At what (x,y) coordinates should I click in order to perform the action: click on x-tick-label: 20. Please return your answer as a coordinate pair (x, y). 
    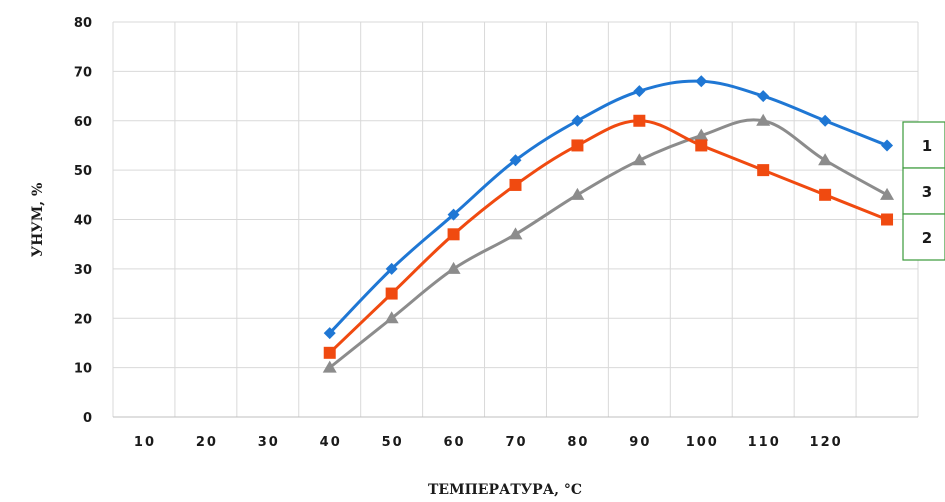
    Looking at the image, I should click on (207, 442).